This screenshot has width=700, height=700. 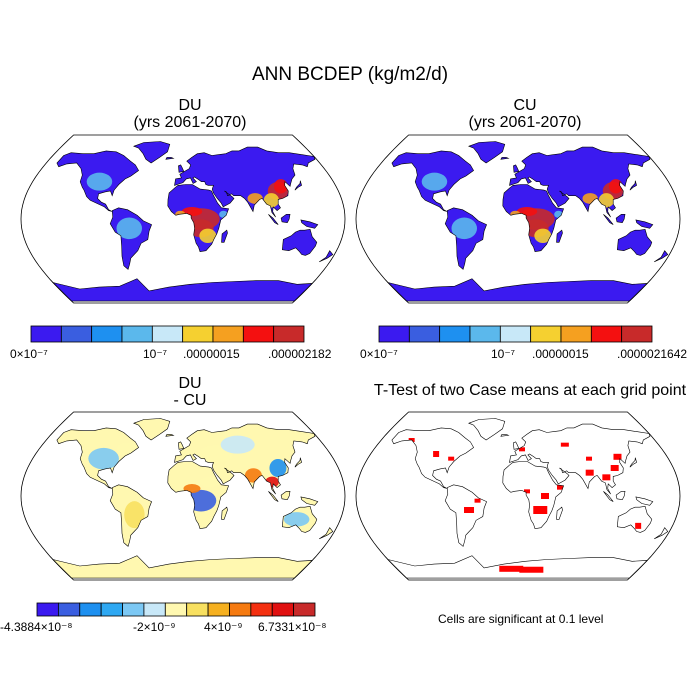 I want to click on colorbar-du, so click(x=167, y=334).